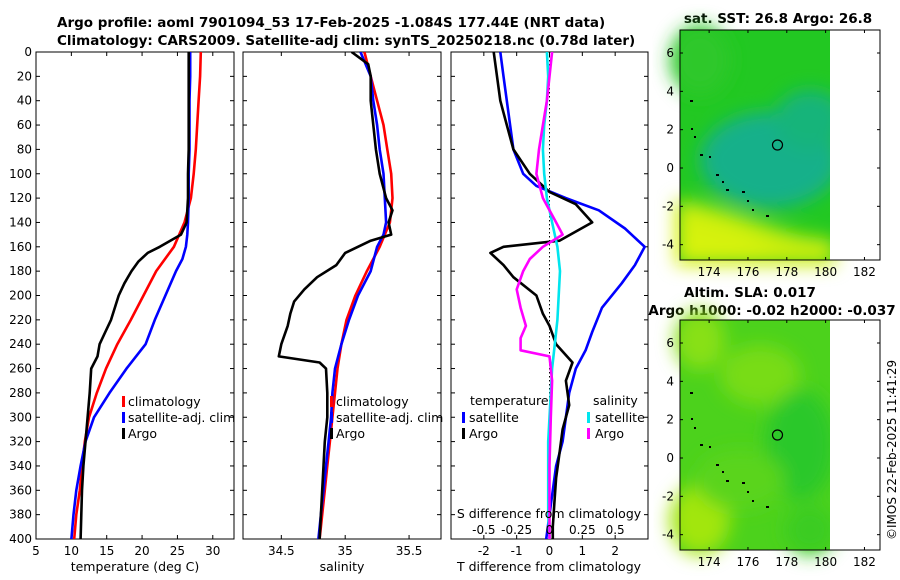 The image size is (900, 580). I want to click on legend-salinity-title: salinity, so click(615, 400).